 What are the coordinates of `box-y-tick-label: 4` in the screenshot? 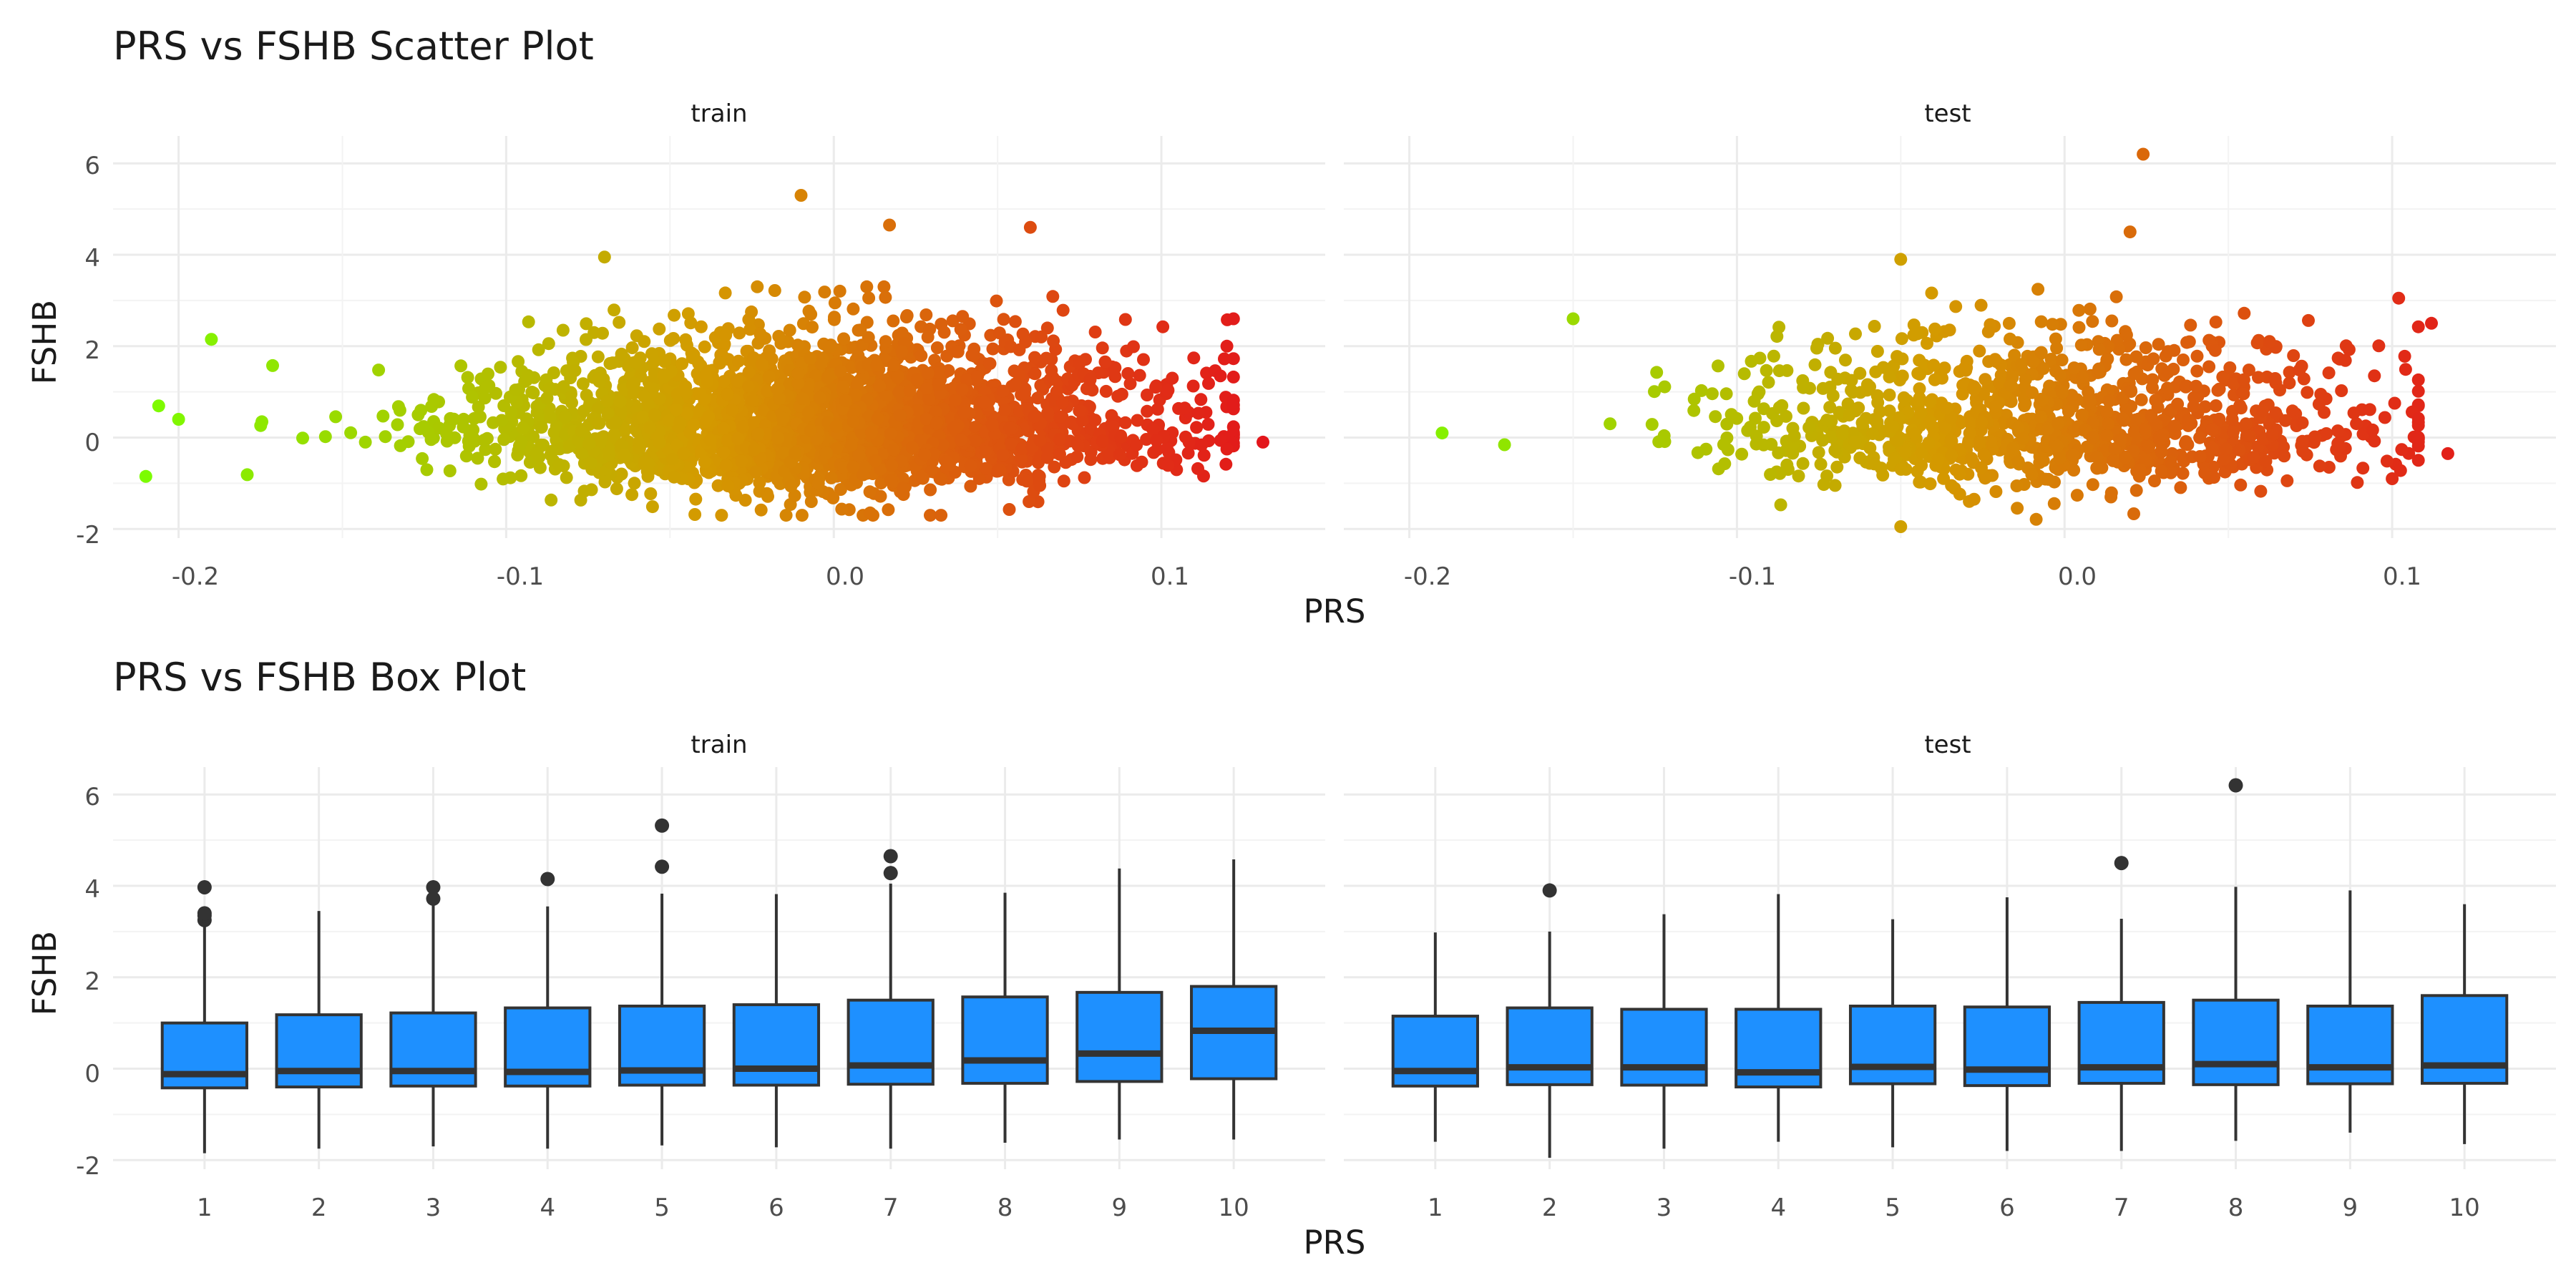 It's located at (92, 889).